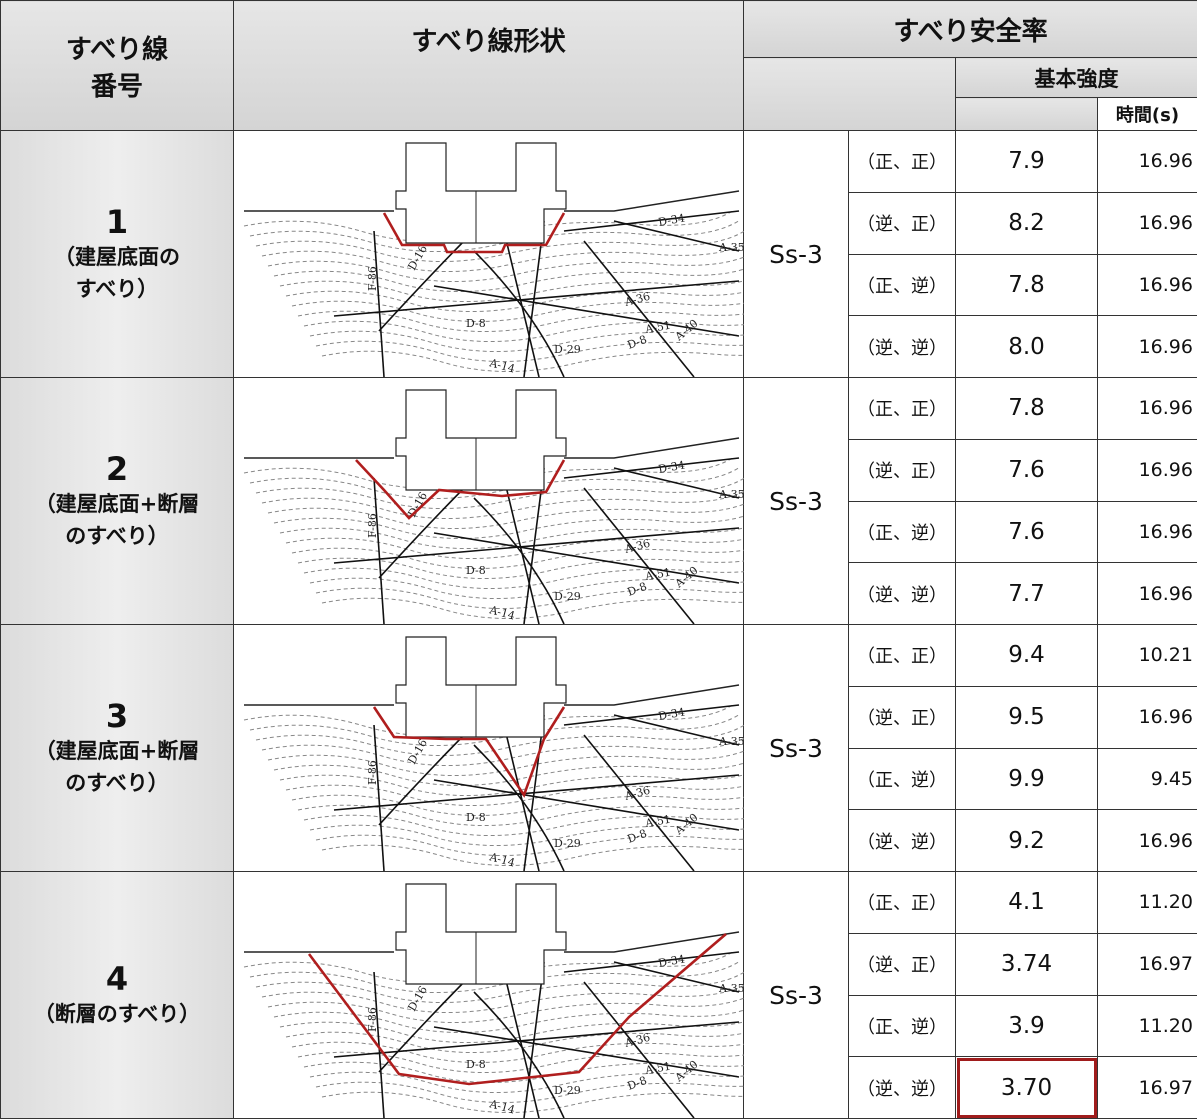  I want to click on header-text: すべり線, so click(117, 47).